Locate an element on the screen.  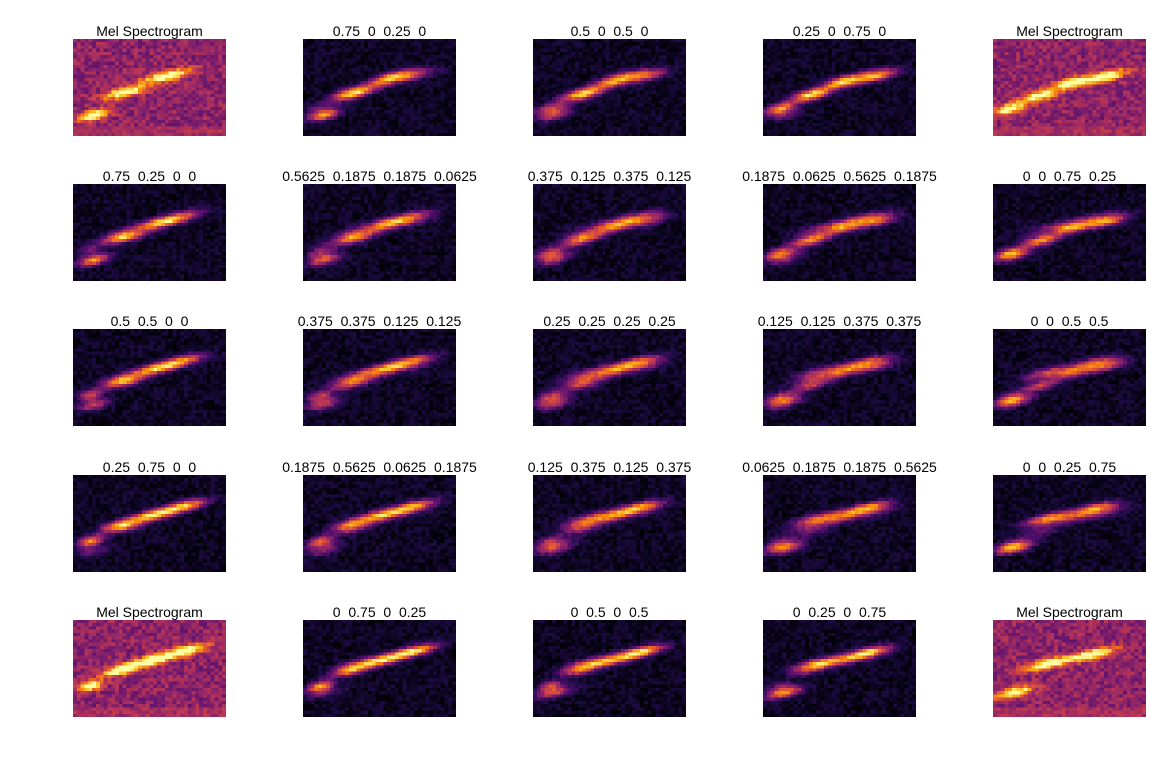
panel-title: 0.375 0.375 0.125 0.125 is located at coordinates (379, 321).